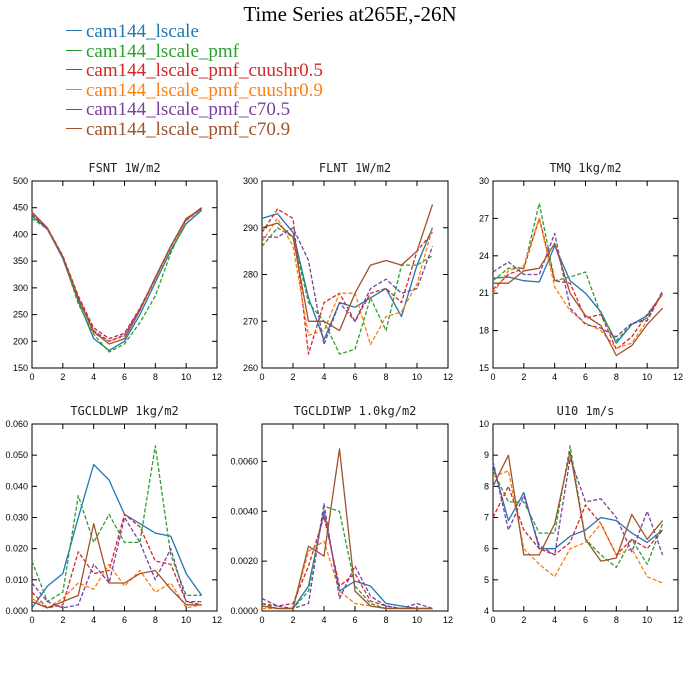 The height and width of the screenshot is (700, 700). Describe the element at coordinates (124, 411) in the screenshot. I see `chart-title: TGCLDLWP 1kg/m2` at that location.